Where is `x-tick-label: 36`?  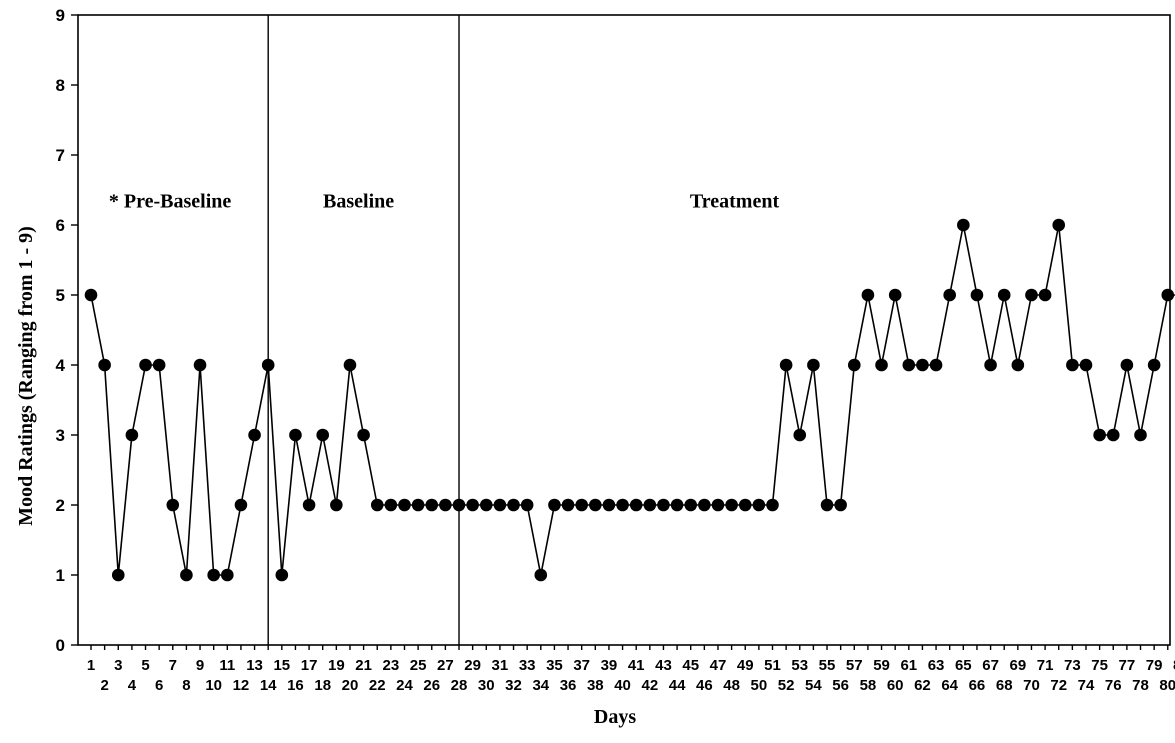
x-tick-label: 36 is located at coordinates (568, 685).